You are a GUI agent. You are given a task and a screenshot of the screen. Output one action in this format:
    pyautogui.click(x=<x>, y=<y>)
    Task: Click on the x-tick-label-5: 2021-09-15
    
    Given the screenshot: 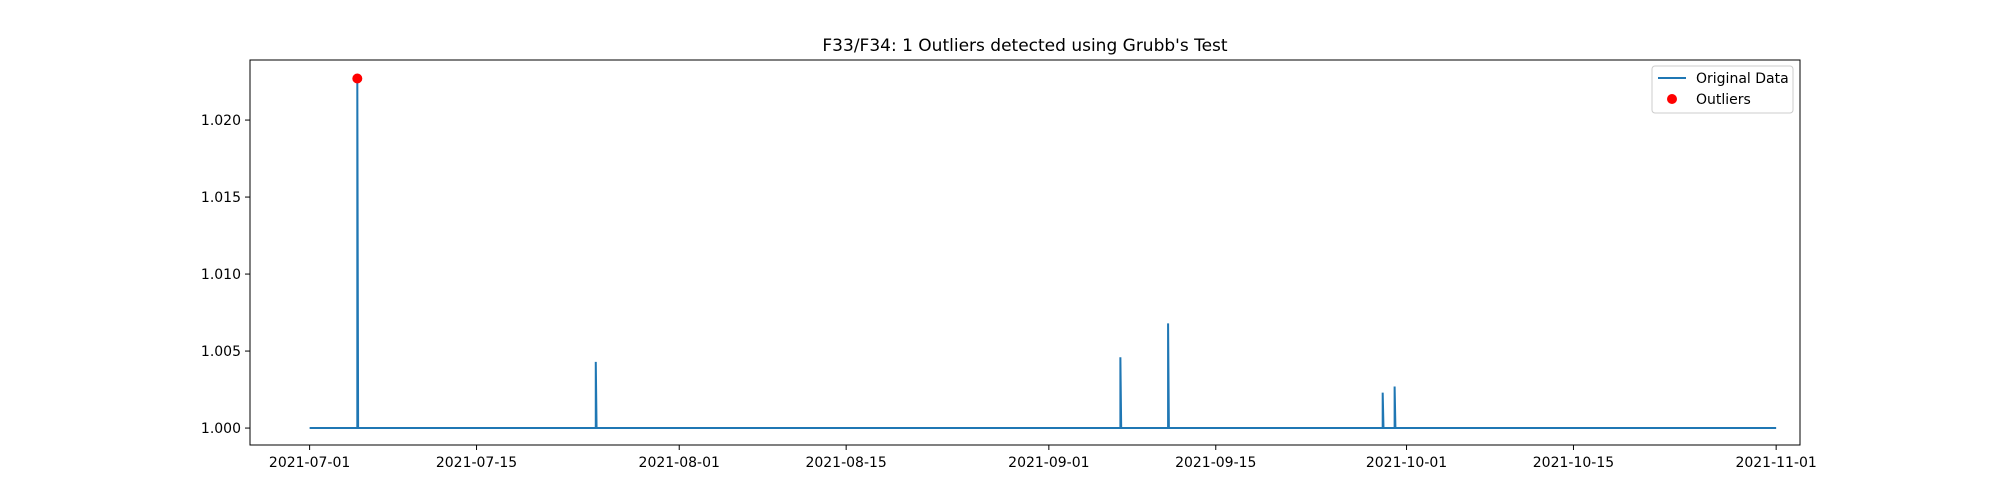 What is the action you would take?
    pyautogui.click(x=1215, y=463)
    